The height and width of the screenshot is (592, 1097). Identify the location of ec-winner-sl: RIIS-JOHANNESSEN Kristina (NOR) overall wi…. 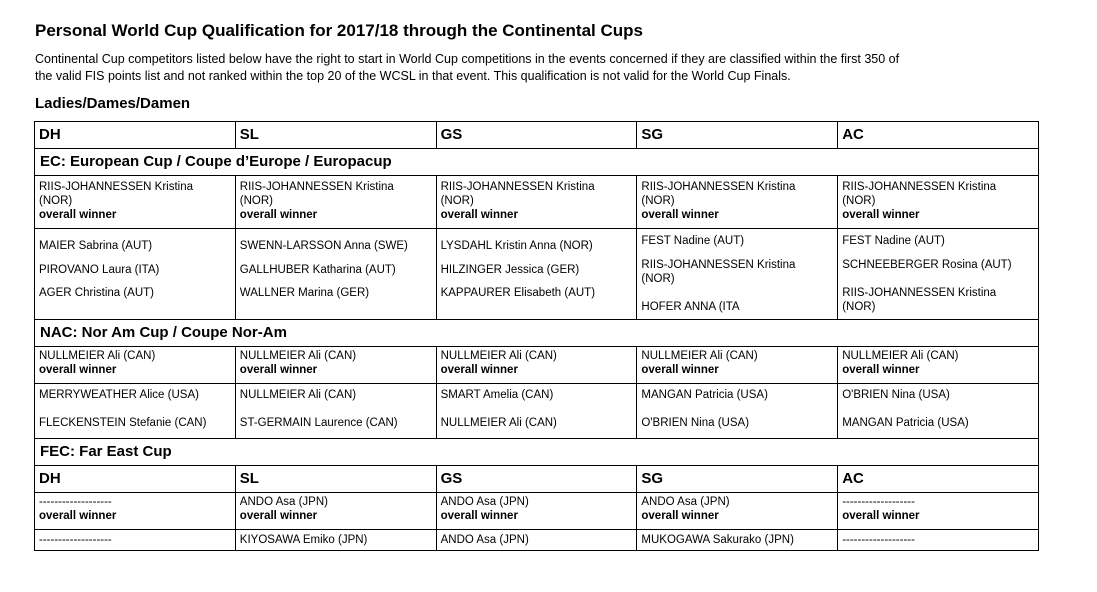
(335, 202).